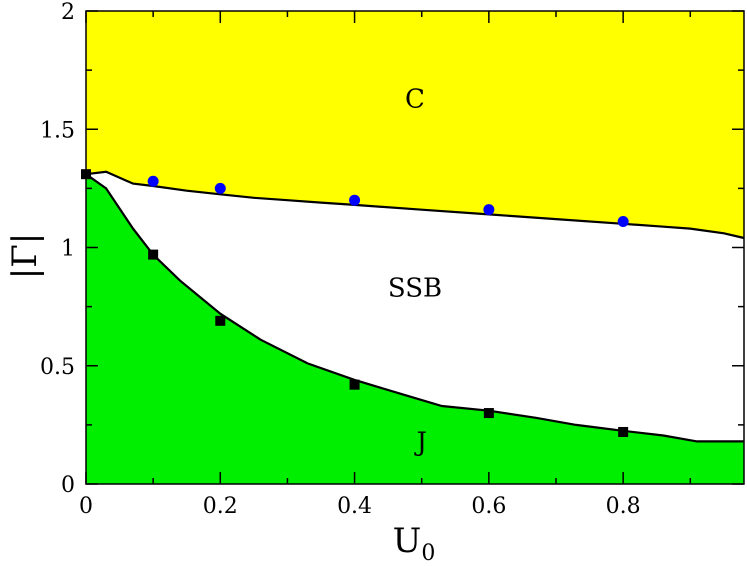 The height and width of the screenshot is (566, 747). I want to click on y-tick-label: 2, so click(68, 12).